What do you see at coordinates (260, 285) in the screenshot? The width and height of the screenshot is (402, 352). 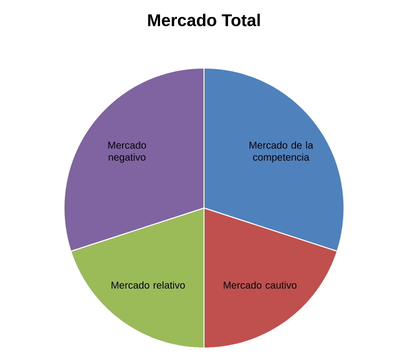 I see `slice-label: Mercado cautivo` at bounding box center [260, 285].